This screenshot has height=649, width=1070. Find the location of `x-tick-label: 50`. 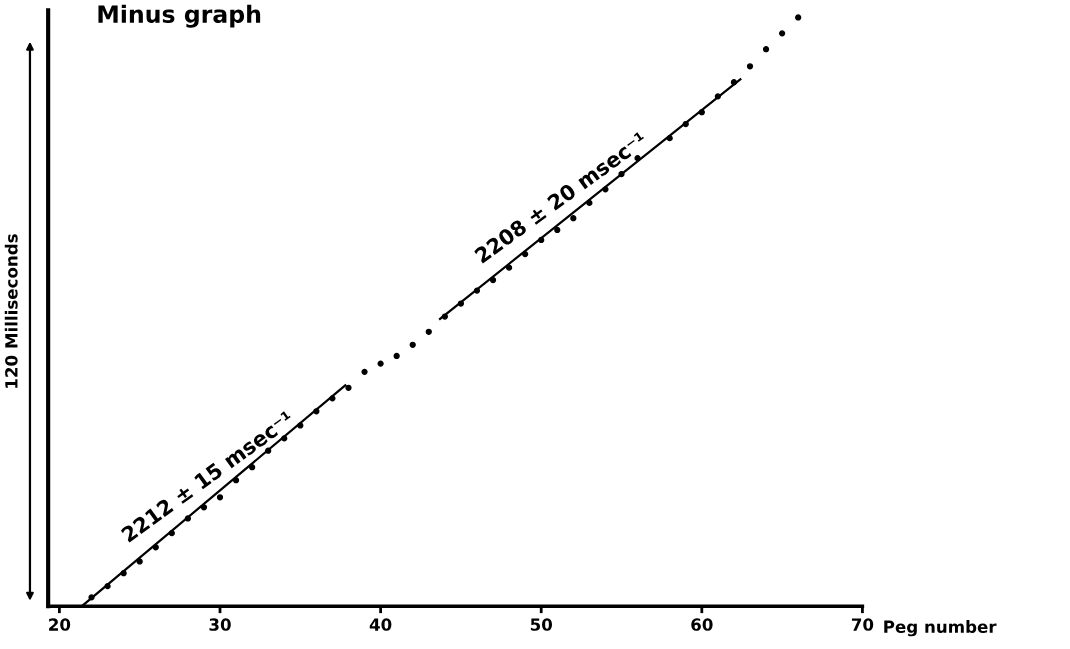

x-tick-label: 50 is located at coordinates (541, 624).